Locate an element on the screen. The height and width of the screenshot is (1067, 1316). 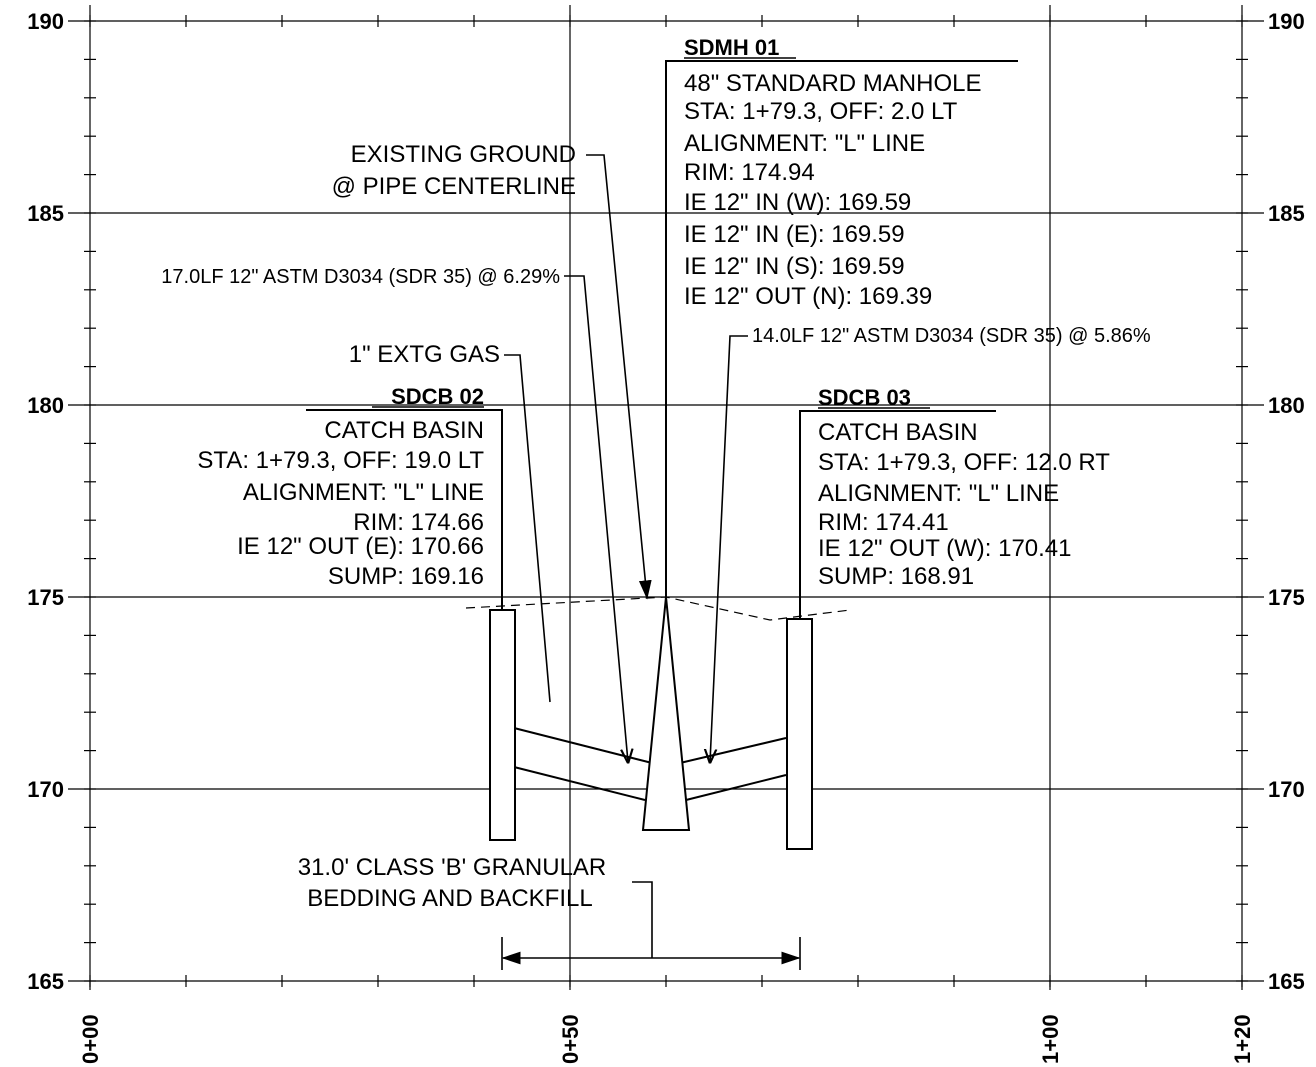
sdcb-03-line: STA: 1+79.3, OFF: 12.0 RT is located at coordinates (964, 462).